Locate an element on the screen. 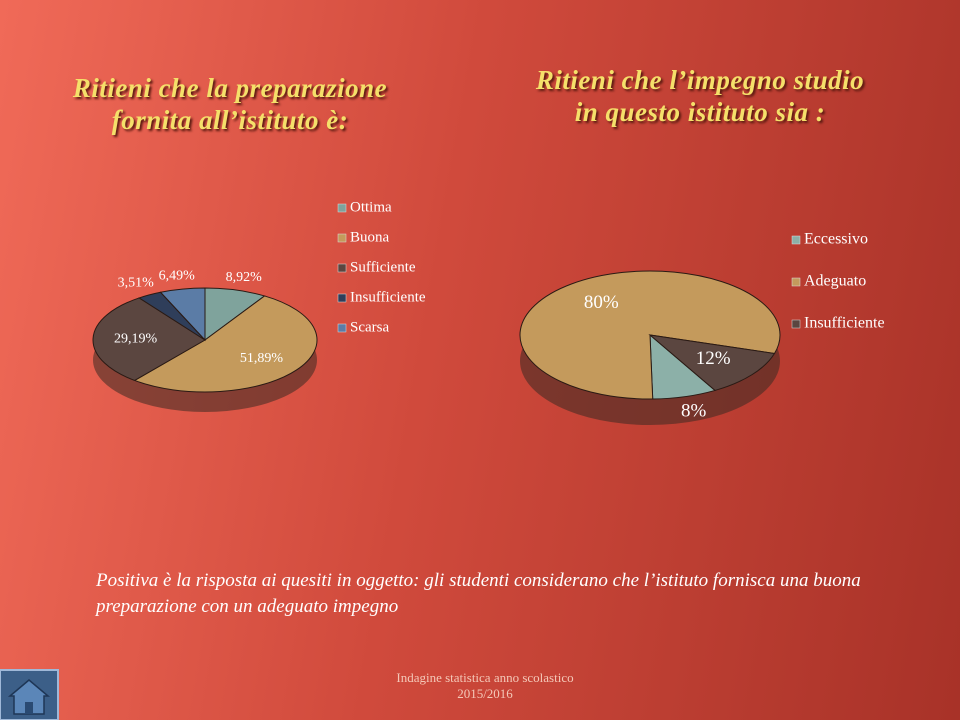 This screenshot has width=960, height=720. data-label: 12% is located at coordinates (713, 358).